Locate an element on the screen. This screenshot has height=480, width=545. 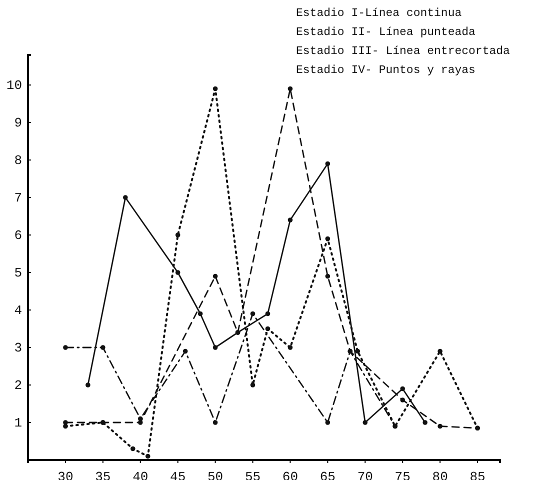
y-tick-label: 8 is located at coordinates (18, 160).